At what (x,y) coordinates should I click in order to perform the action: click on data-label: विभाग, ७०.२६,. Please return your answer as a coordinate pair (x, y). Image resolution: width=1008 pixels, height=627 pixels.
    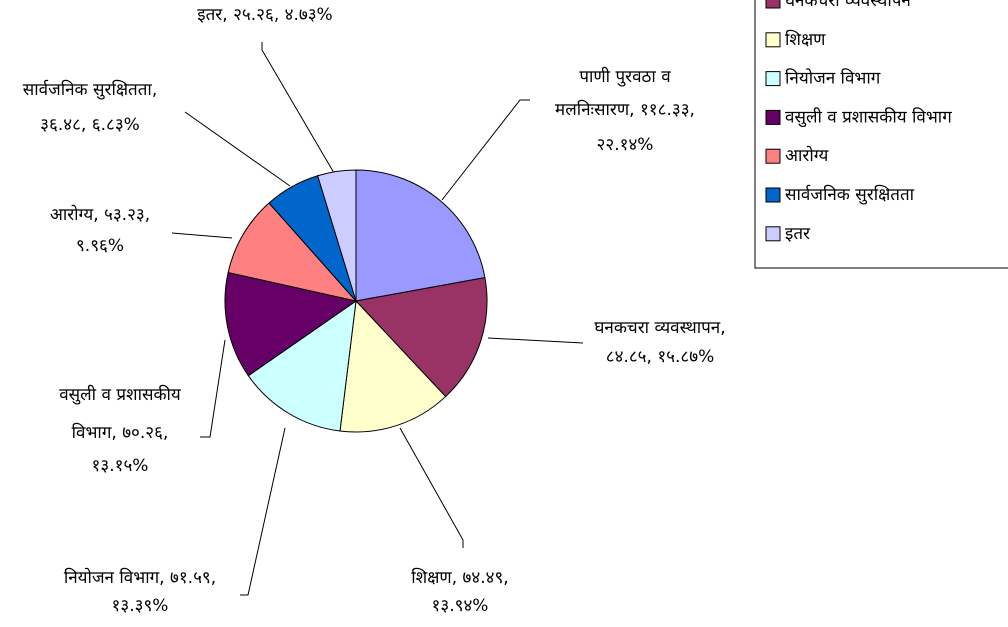
    Looking at the image, I should click on (120, 432).